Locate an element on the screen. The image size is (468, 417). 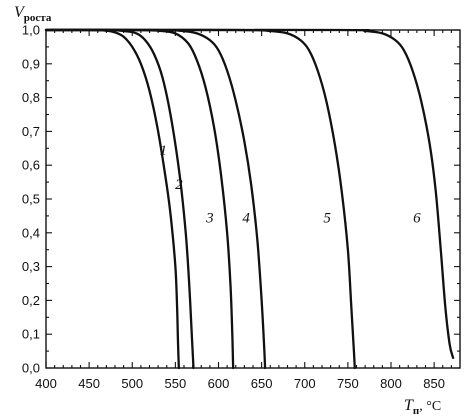
y-tick-label: 0,4 is located at coordinates (31, 232).